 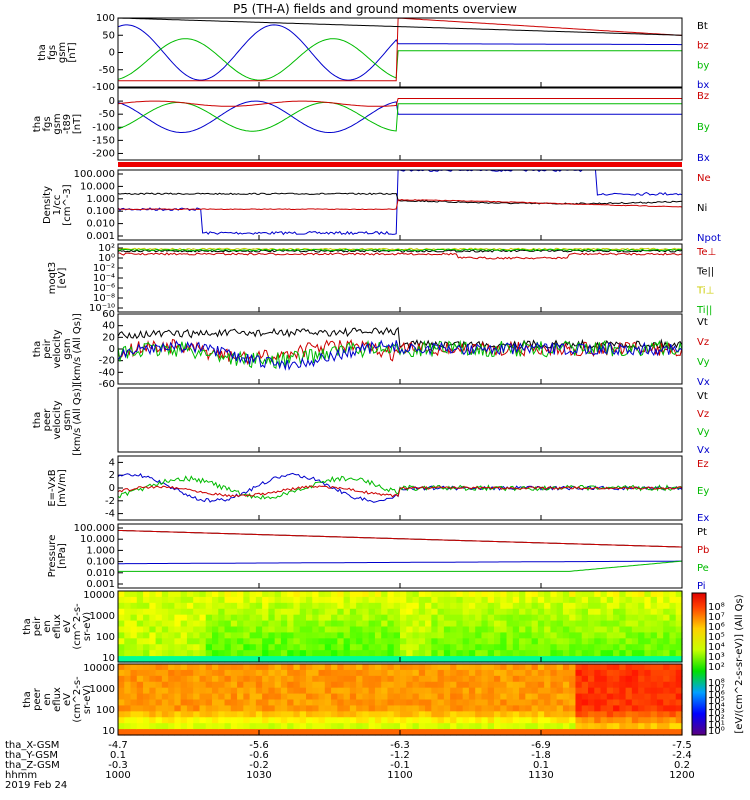 What do you see at coordinates (67, 124) in the screenshot?
I see `ylabel-line: -t89` at bounding box center [67, 124].